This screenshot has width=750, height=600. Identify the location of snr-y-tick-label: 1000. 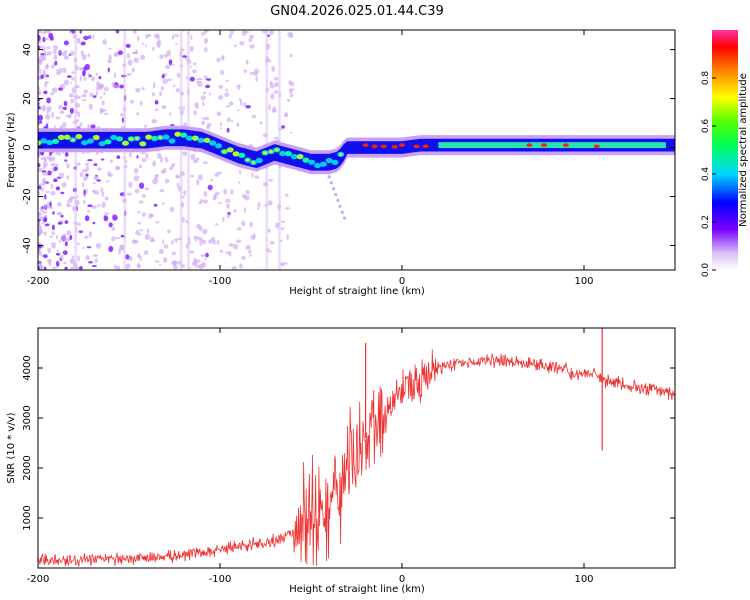
(27, 517).